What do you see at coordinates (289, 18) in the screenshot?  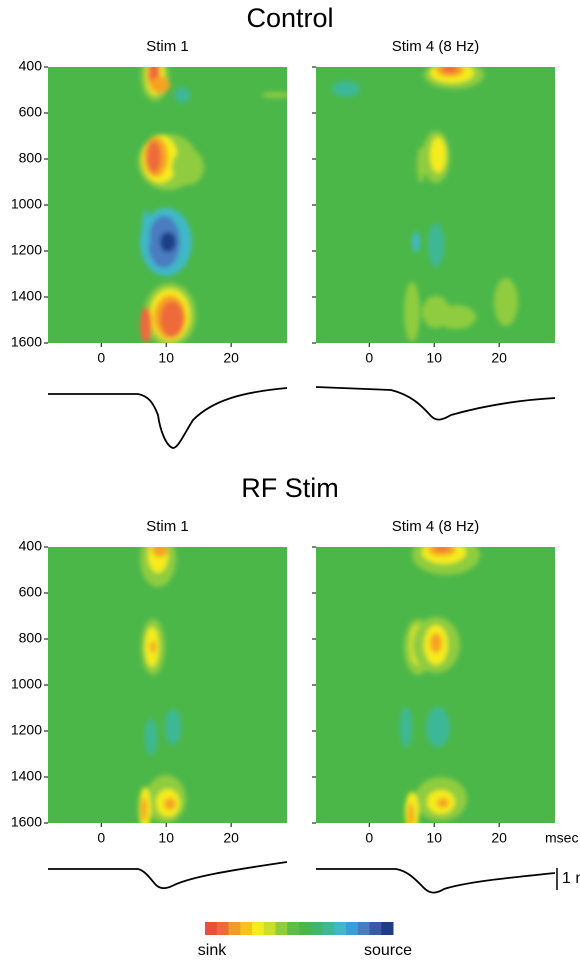 I see `group-title: Control` at bounding box center [289, 18].